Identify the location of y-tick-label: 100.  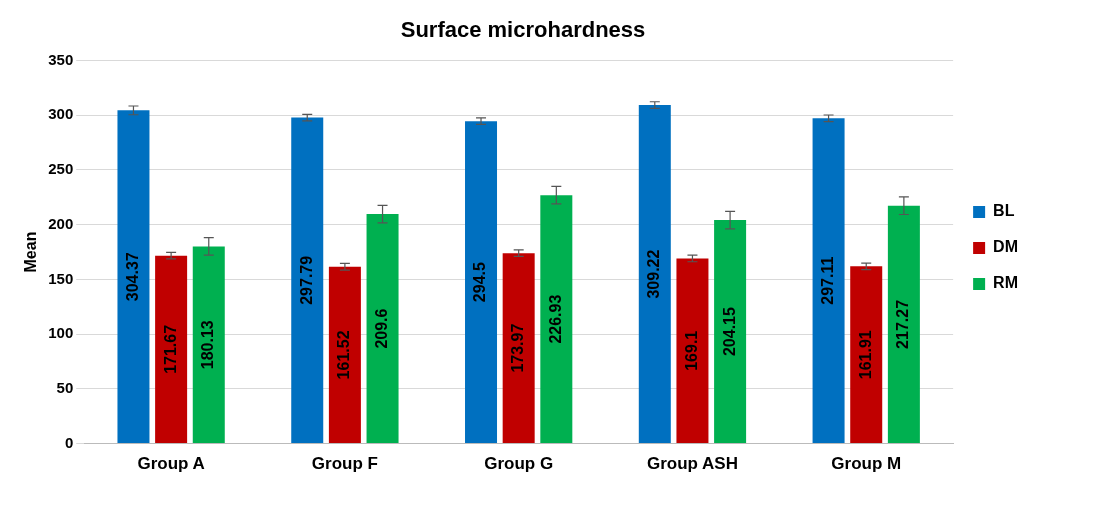
(61, 333).